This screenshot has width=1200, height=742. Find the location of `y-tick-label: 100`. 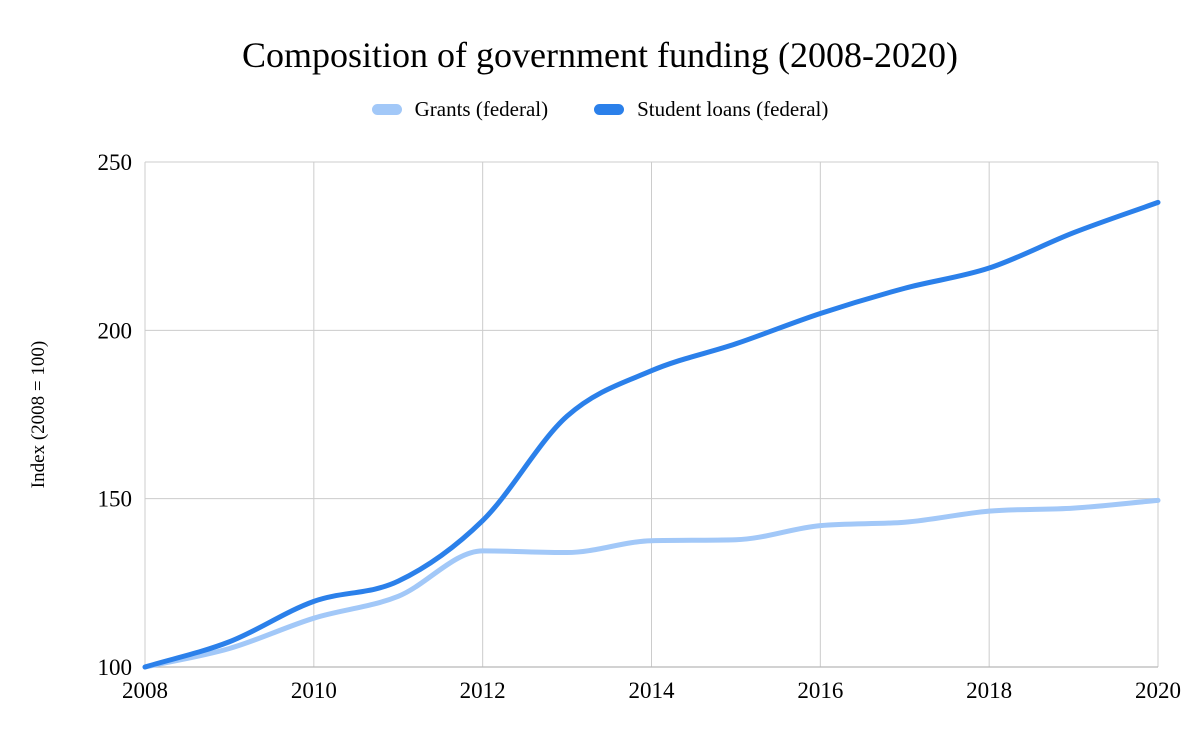

y-tick-label: 100 is located at coordinates (115, 667).